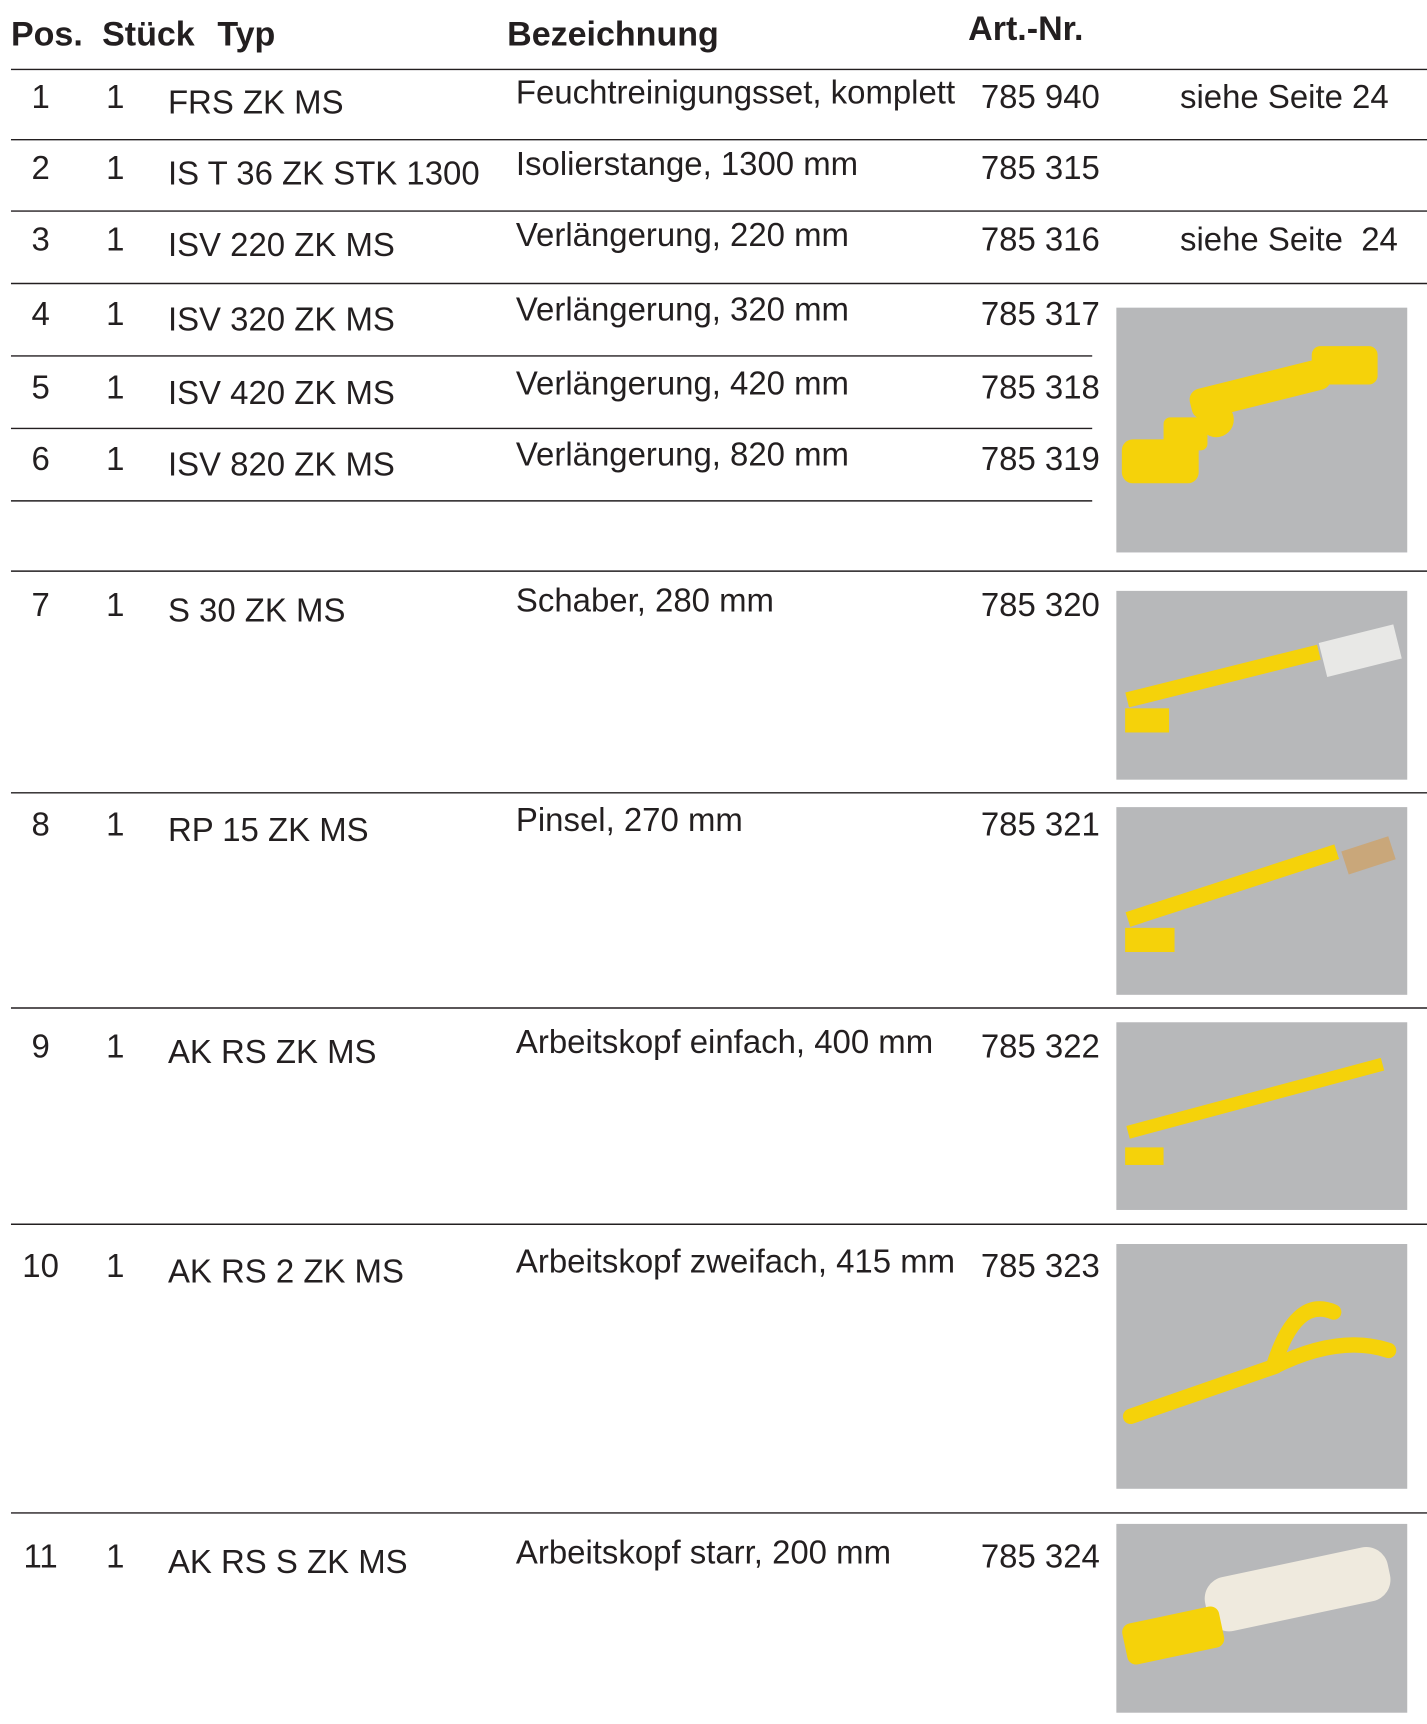  What do you see at coordinates (1040, 1556) in the screenshot?
I see `article: 785 324` at bounding box center [1040, 1556].